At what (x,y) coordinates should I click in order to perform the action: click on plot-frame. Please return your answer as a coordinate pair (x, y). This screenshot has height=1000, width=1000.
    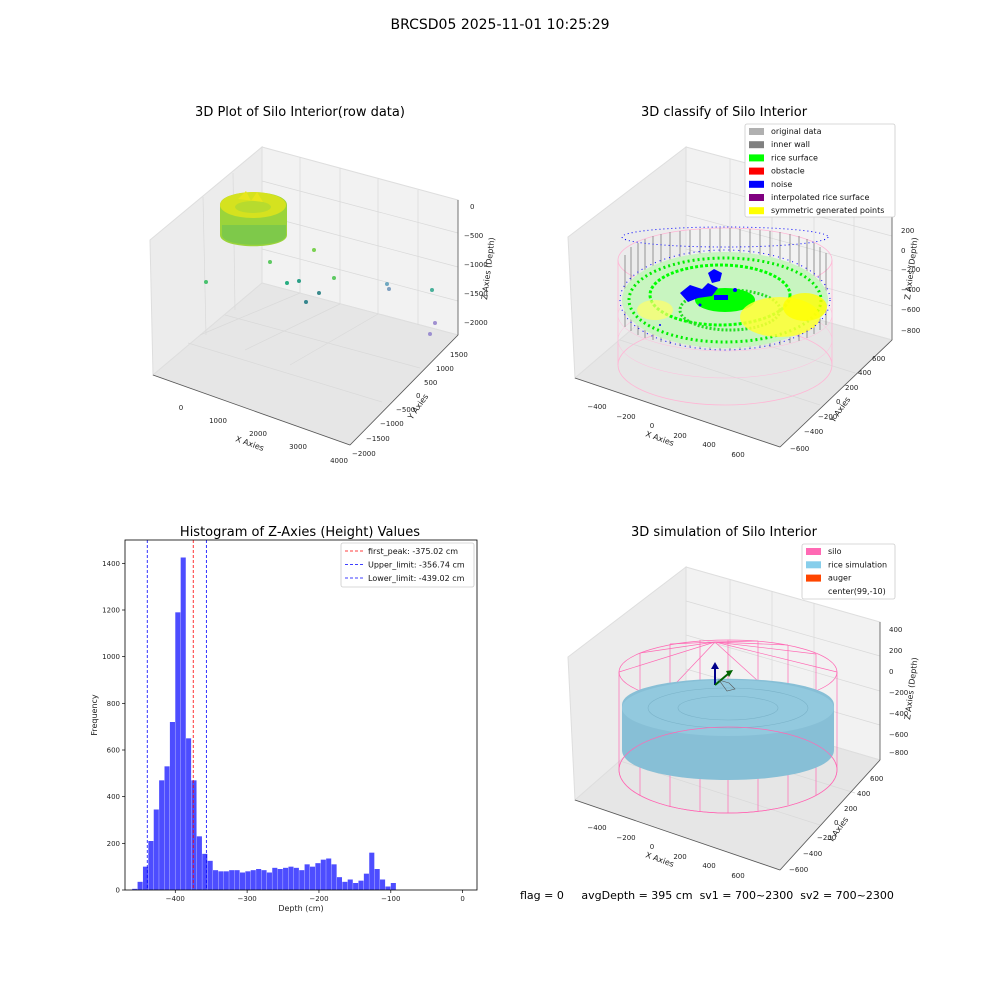
    Looking at the image, I should click on (301, 715).